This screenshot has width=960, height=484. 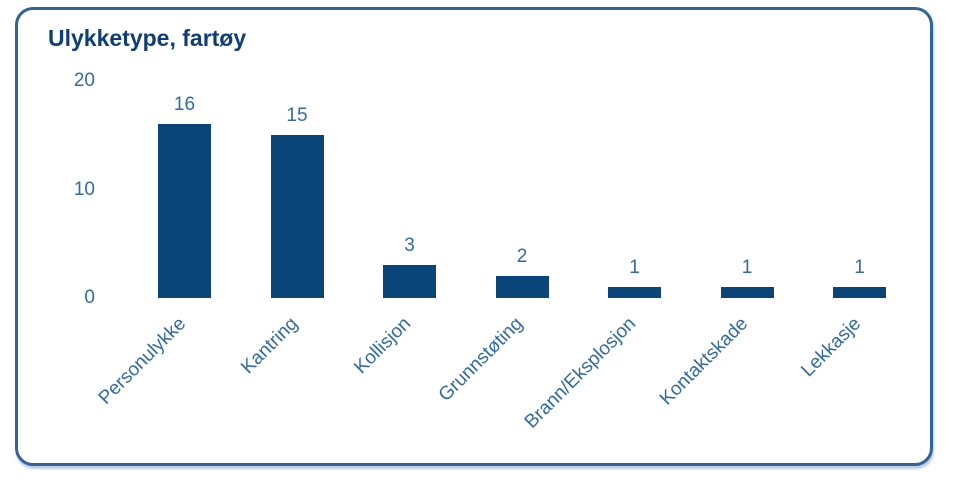 I want to click on y-axis-tick-label: 0, so click(x=89, y=297).